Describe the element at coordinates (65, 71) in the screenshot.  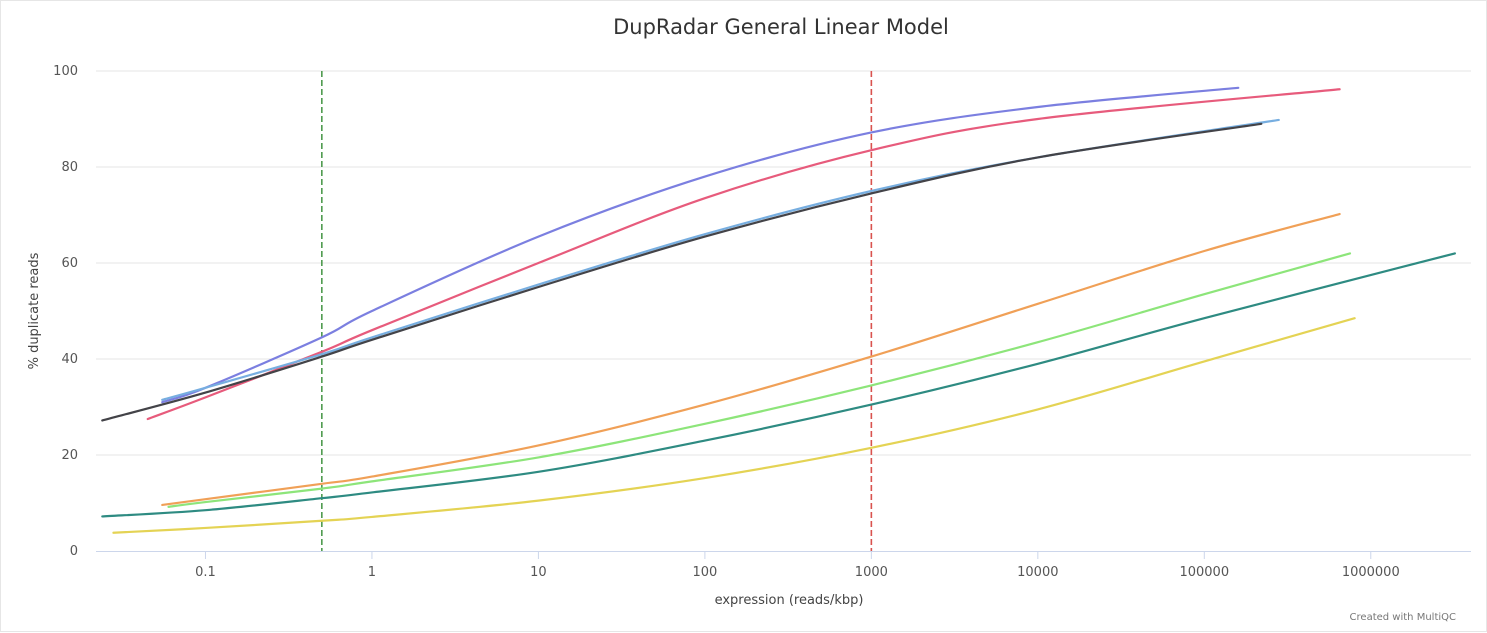
I see `y-tick-label: 100` at that location.